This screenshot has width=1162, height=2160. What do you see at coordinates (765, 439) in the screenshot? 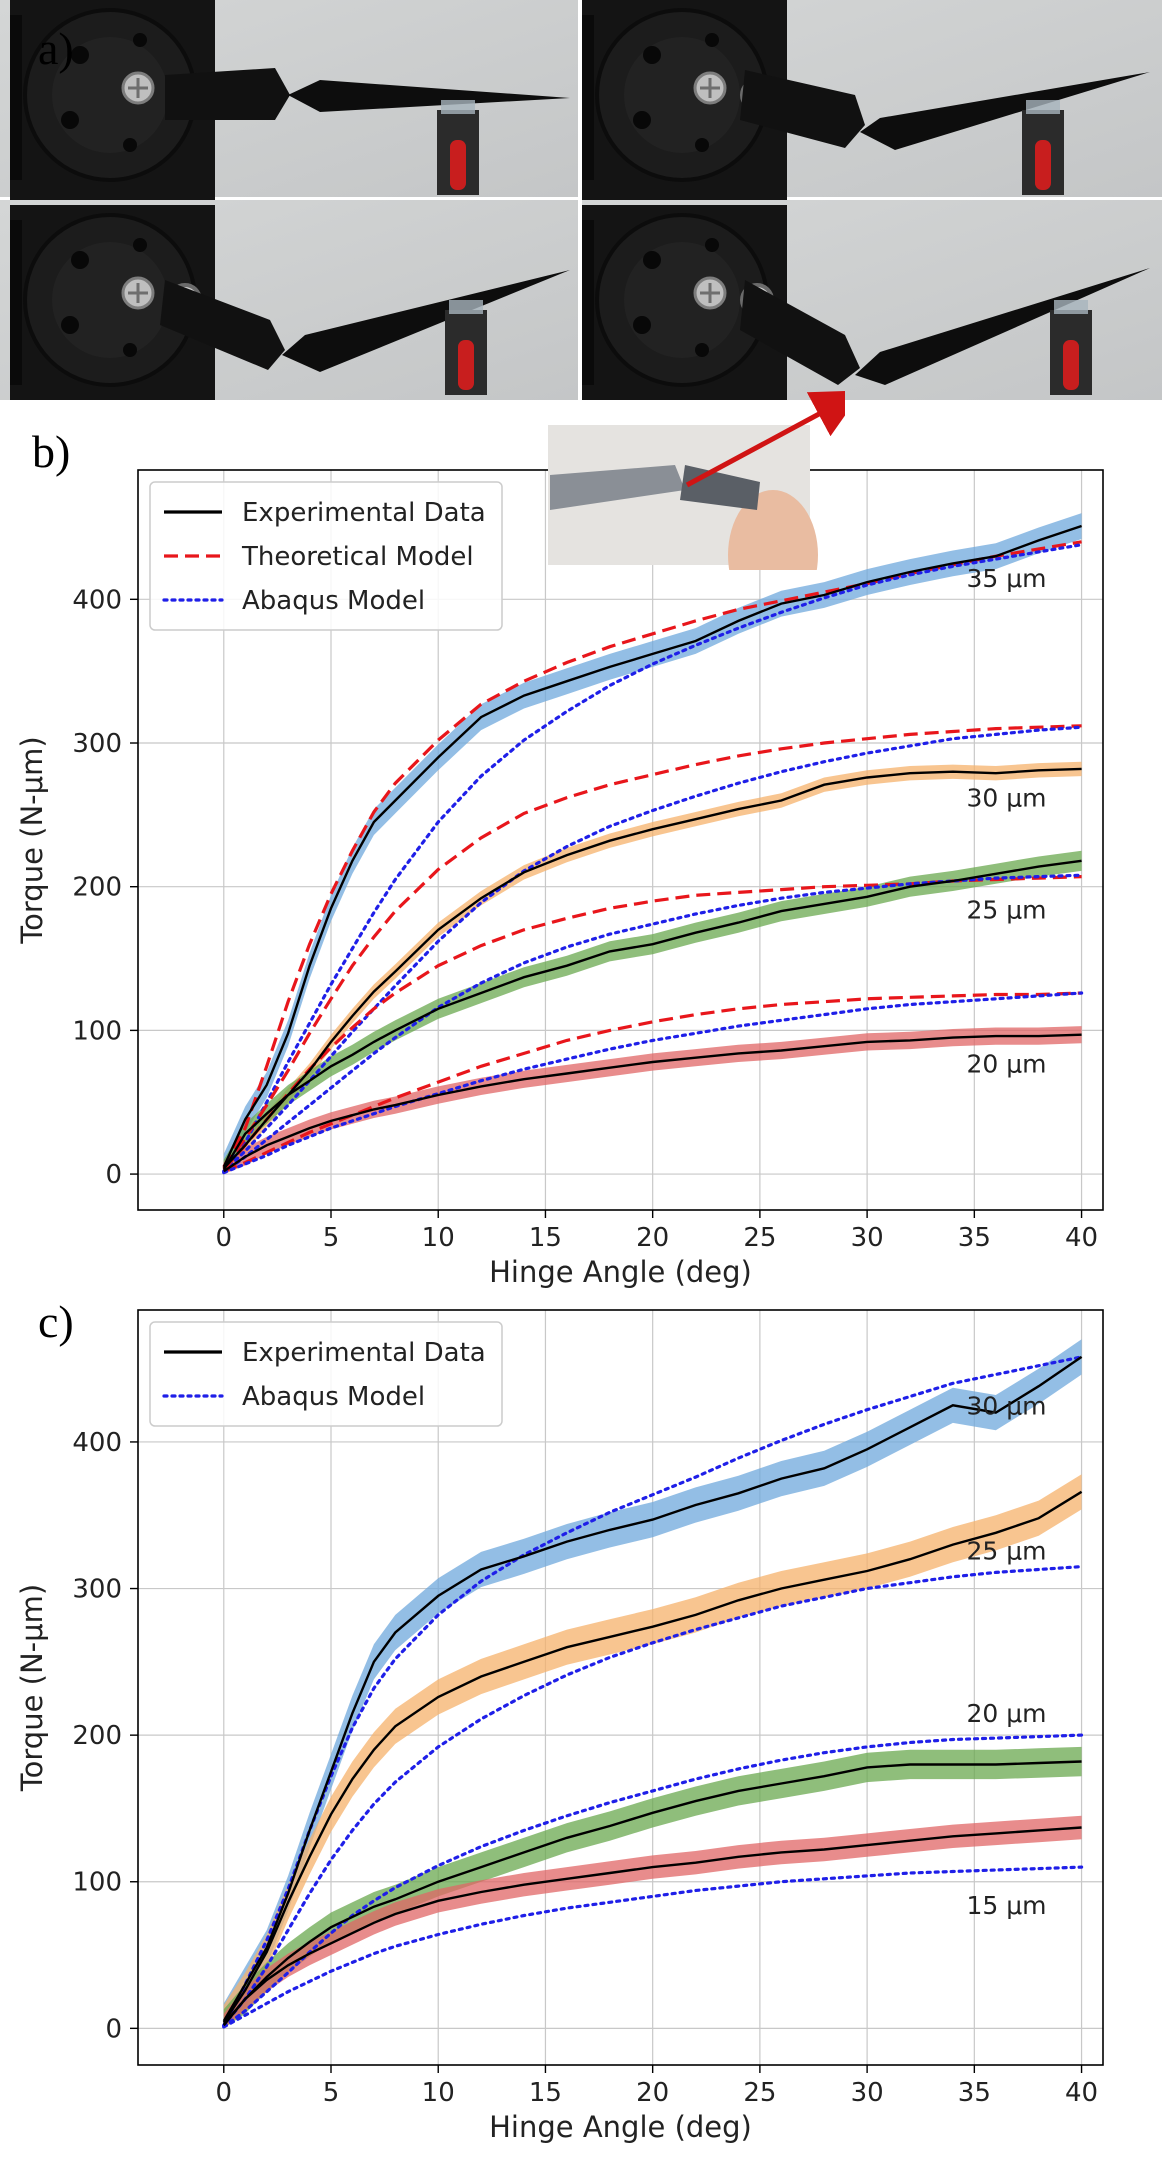
I see `red-arrow` at bounding box center [765, 439].